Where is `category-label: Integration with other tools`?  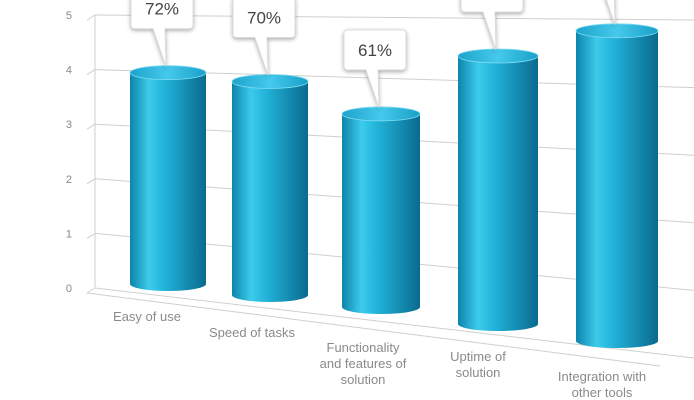
category-label: Integration with other tools is located at coordinates (602, 384).